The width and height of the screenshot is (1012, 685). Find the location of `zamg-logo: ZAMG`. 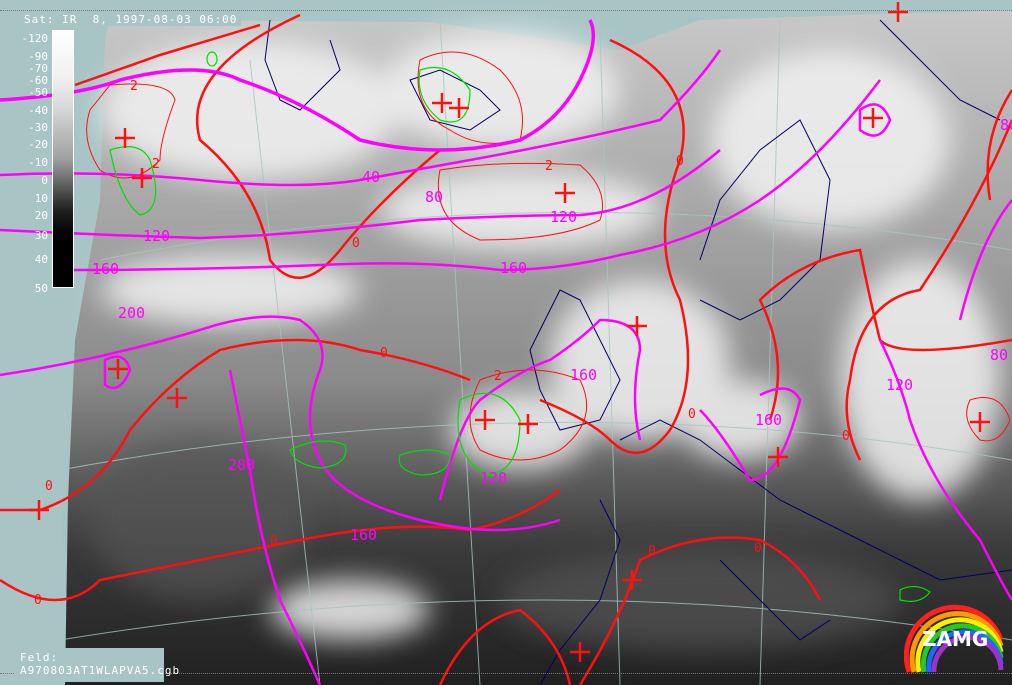

zamg-logo: ZAMG is located at coordinates (954, 638).